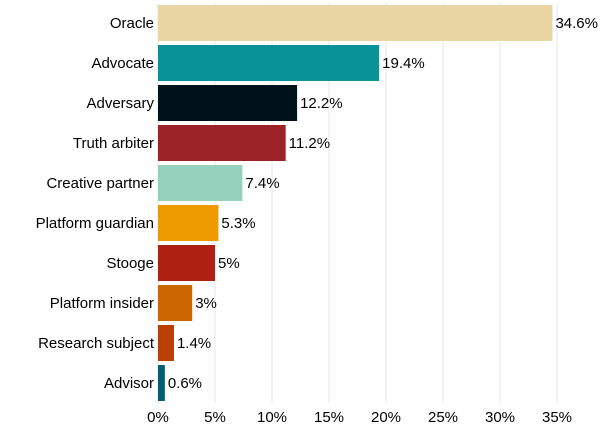  What do you see at coordinates (557, 417) in the screenshot?
I see `x-tick-label: 35%` at bounding box center [557, 417].